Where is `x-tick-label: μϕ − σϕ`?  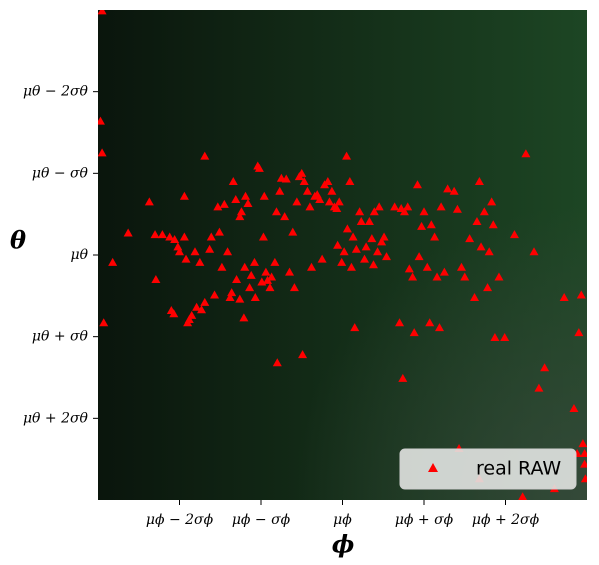 x-tick-label: μϕ − σϕ is located at coordinates (261, 520).